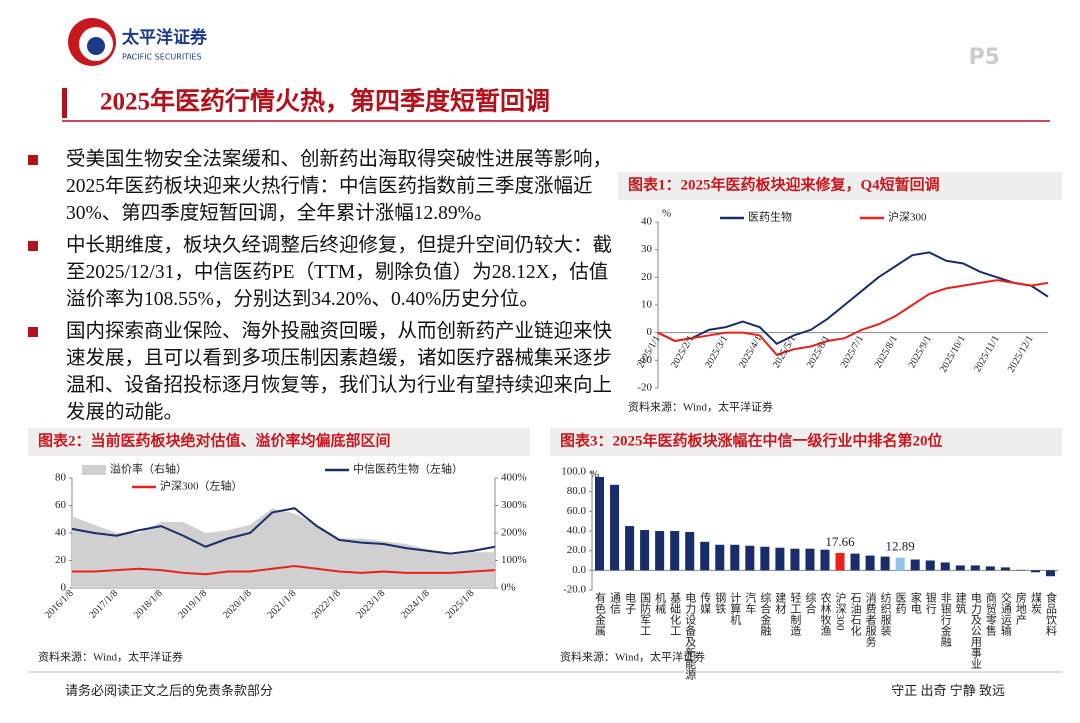 The height and width of the screenshot is (723, 1080). I want to click on x-tick-label: 机械, so click(660, 603).